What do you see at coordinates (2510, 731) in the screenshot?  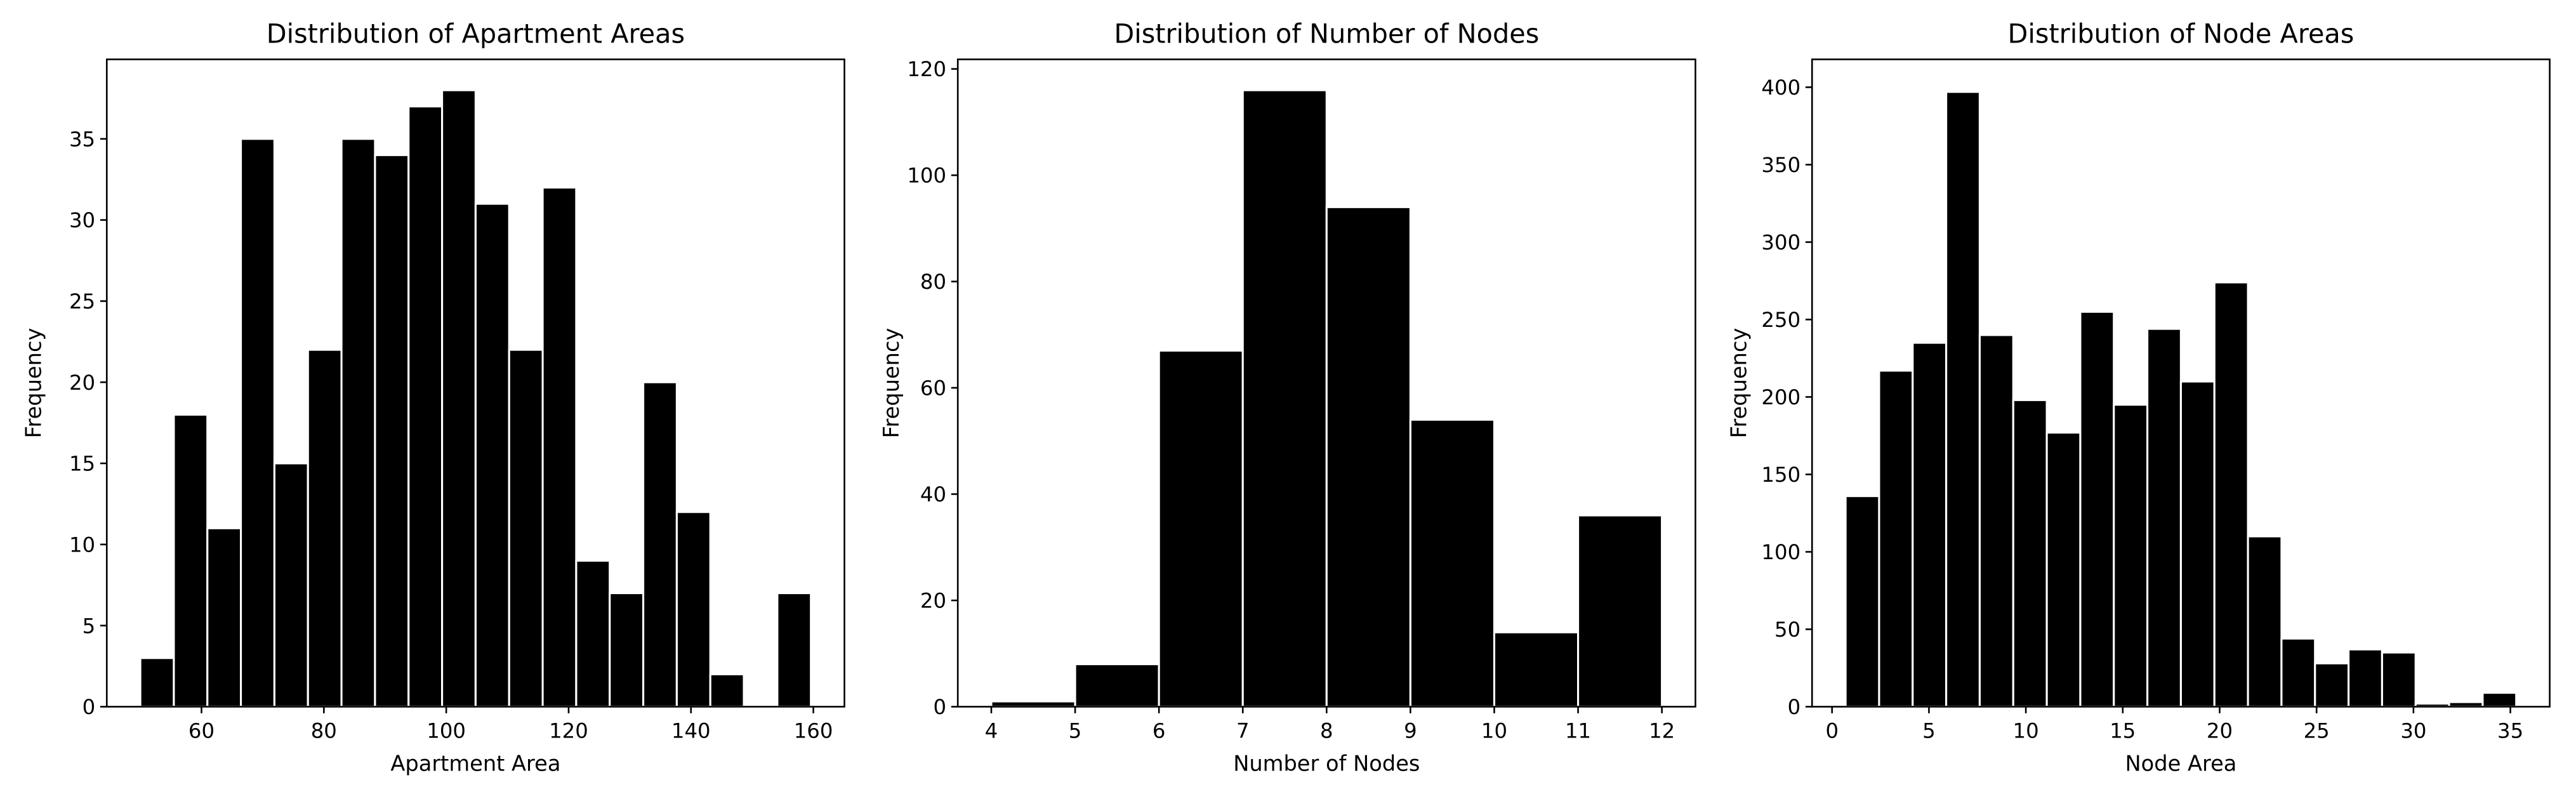 I see `x-tick-label: 35` at bounding box center [2510, 731].